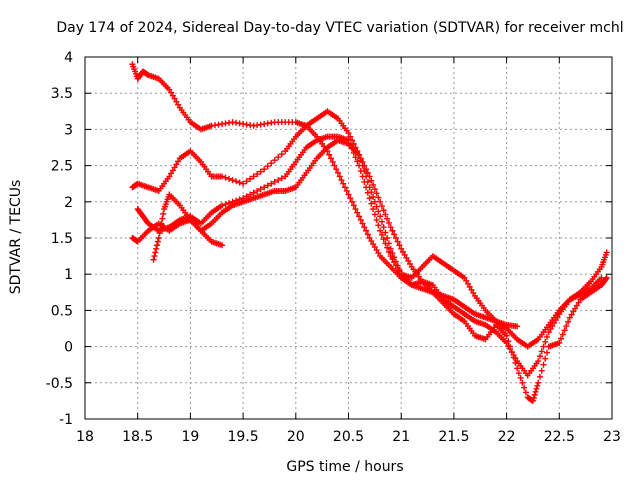 The height and width of the screenshot is (480, 640). Describe the element at coordinates (296, 437) in the screenshot. I see `x-tick-label: 20` at that location.